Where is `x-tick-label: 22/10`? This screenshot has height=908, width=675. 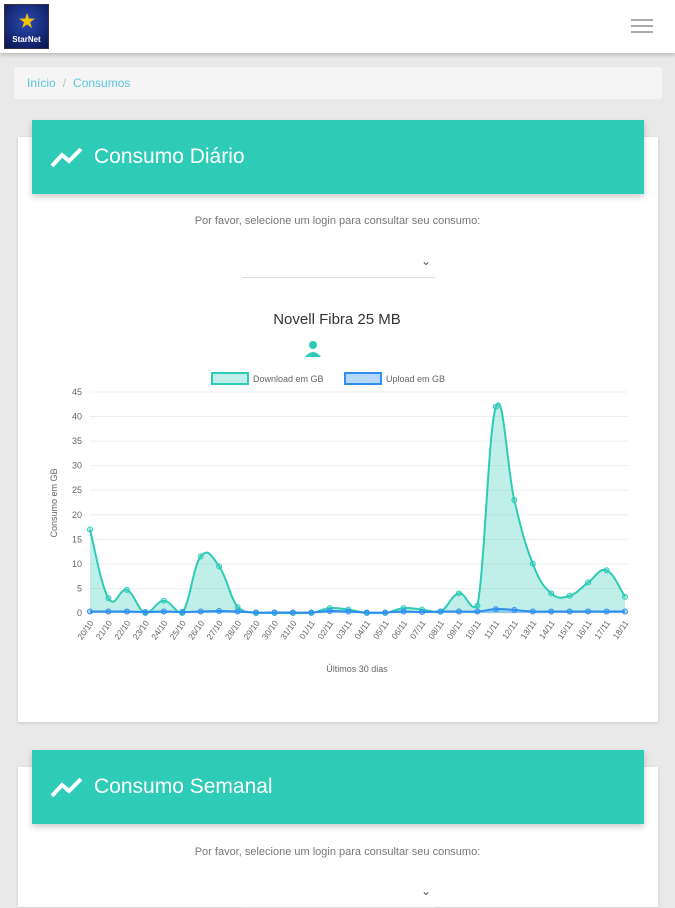
x-tick-label: 22/10 is located at coordinates (122, 629).